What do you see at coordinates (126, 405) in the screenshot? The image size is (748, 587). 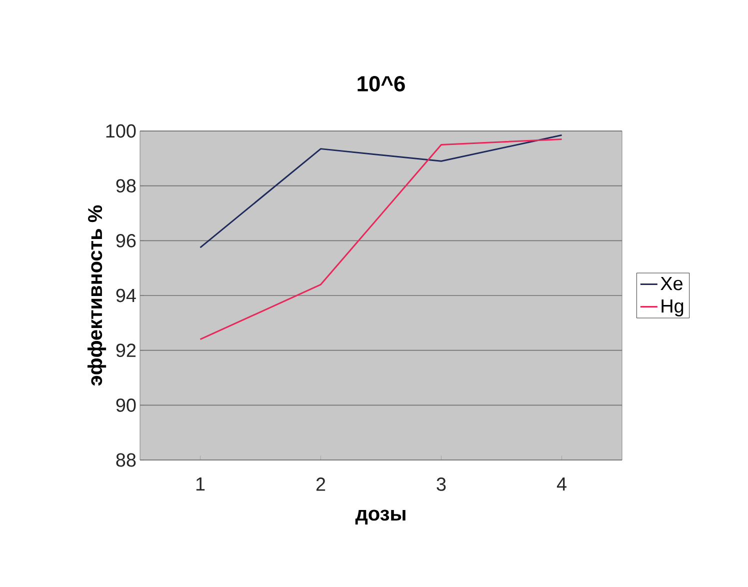 I see `y-tick-label: 90` at bounding box center [126, 405].